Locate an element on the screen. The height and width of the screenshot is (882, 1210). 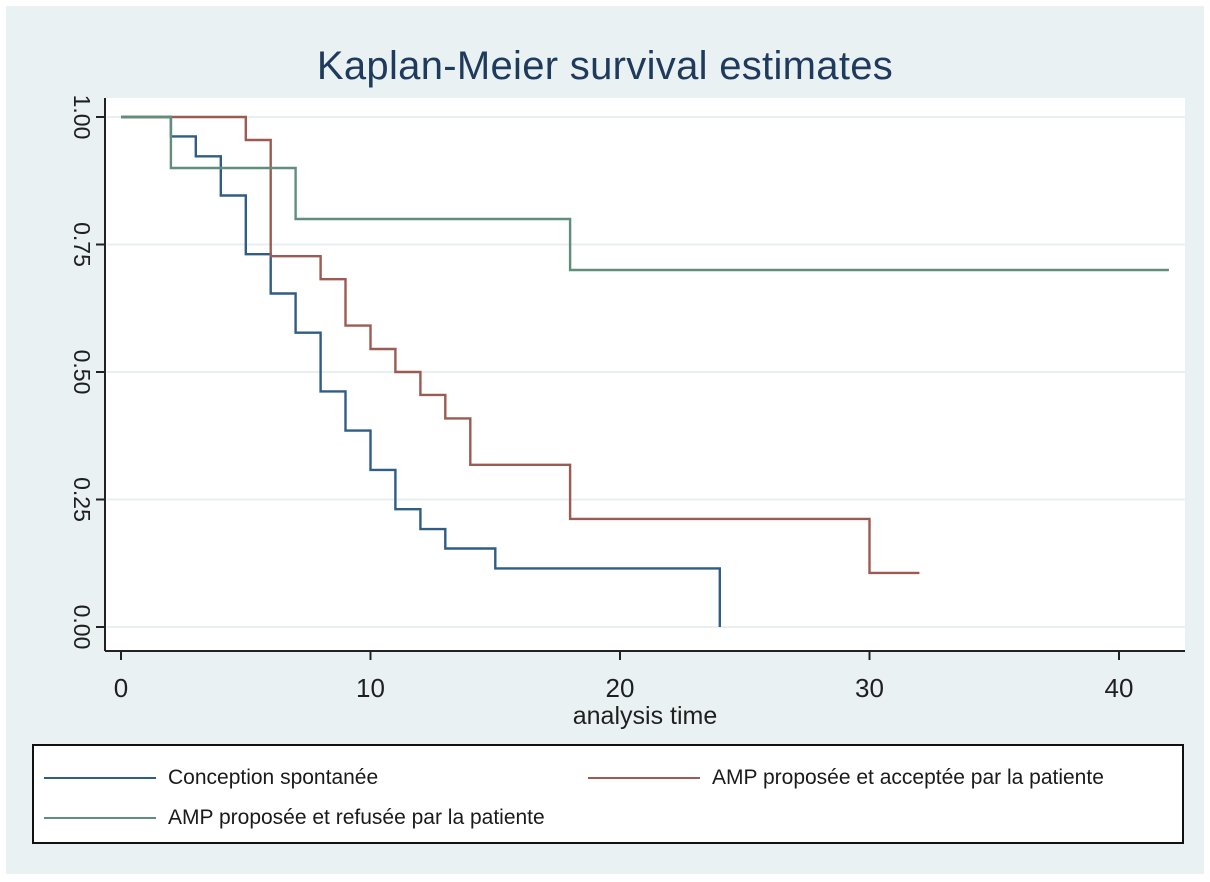
y-tick-label-3: 0.75 is located at coordinates (82, 244).